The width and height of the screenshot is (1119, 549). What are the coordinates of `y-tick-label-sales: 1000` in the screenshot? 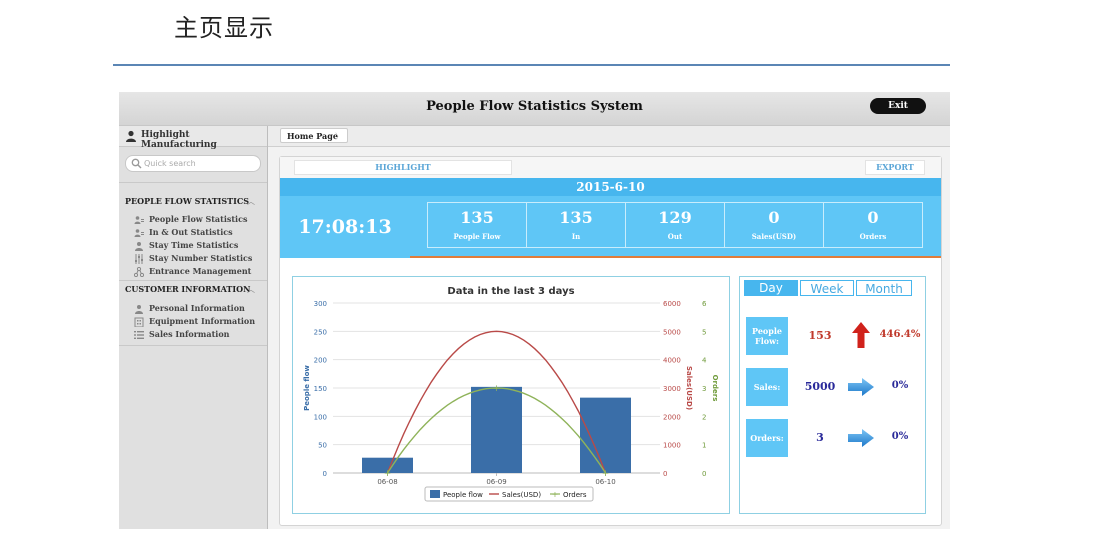 It's located at (672, 446).